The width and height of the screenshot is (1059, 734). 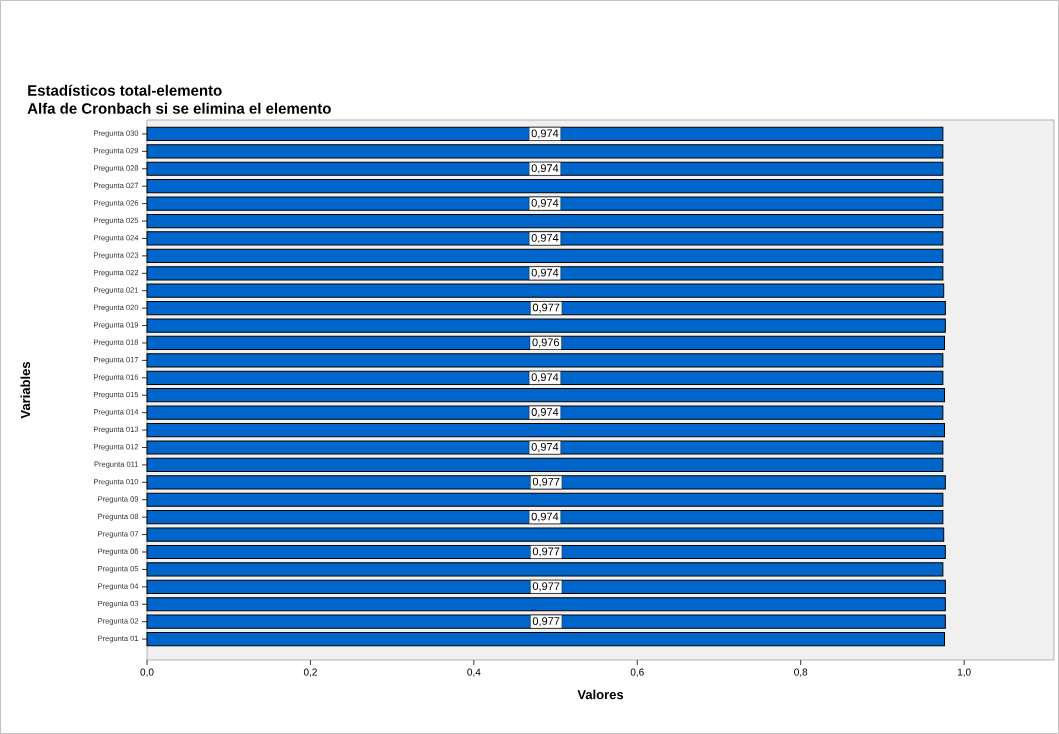 What do you see at coordinates (125, 90) in the screenshot?
I see `chart-title: Estadísticos total-elemento` at bounding box center [125, 90].